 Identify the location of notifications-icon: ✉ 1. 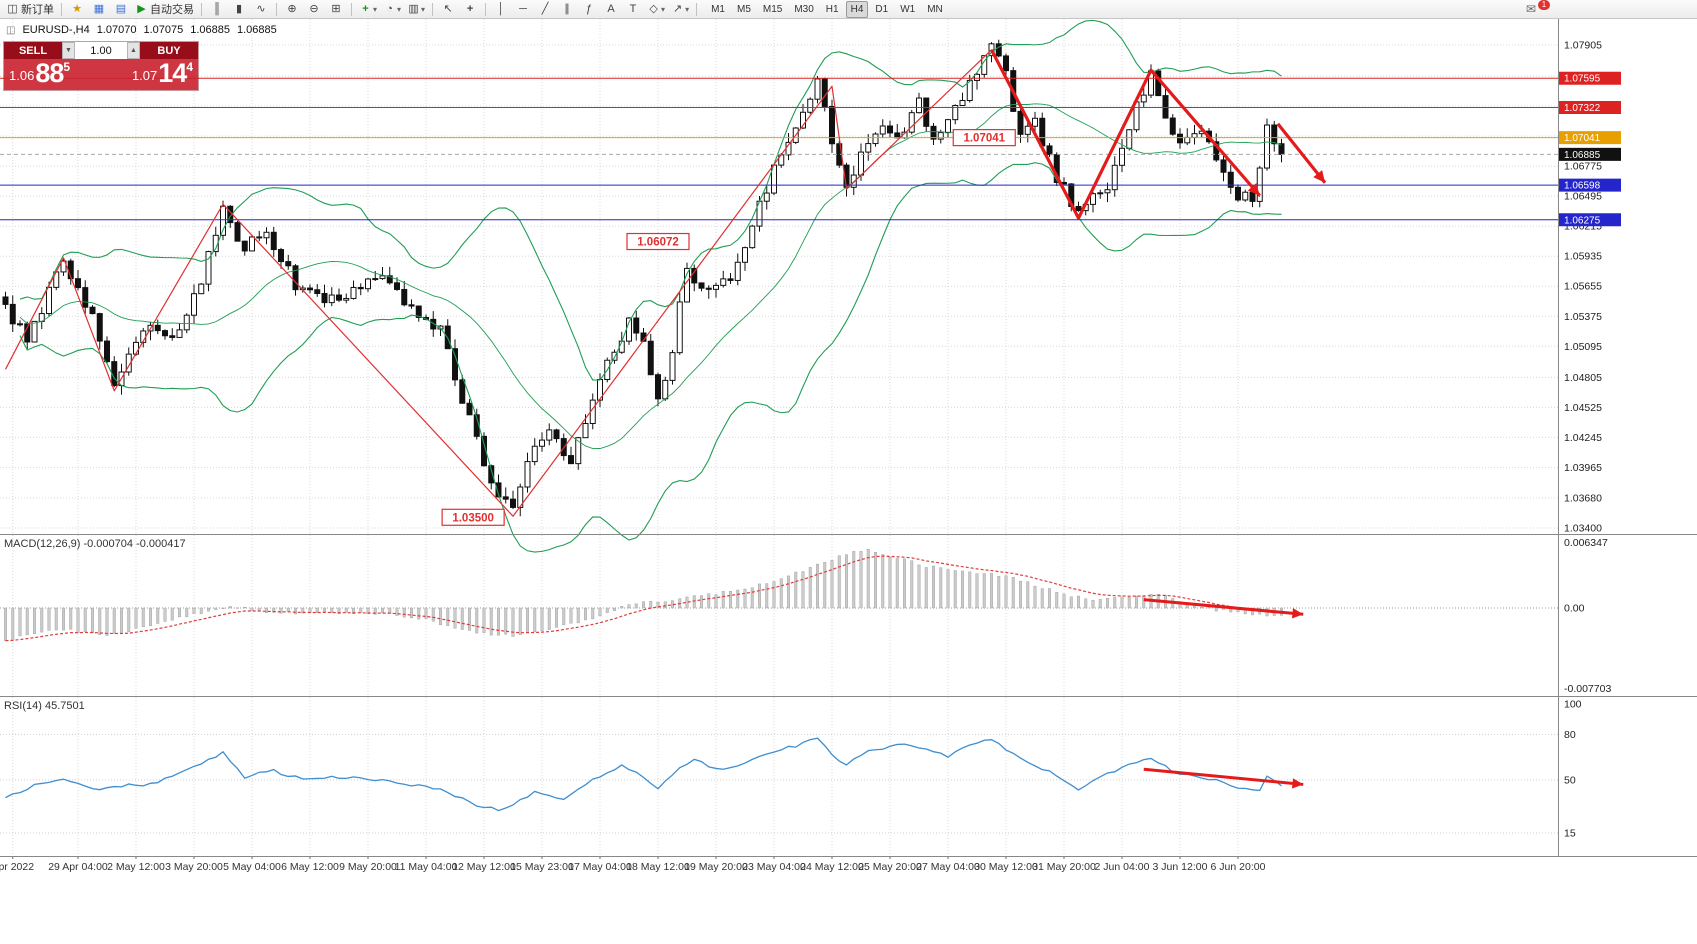
(1538, 8).